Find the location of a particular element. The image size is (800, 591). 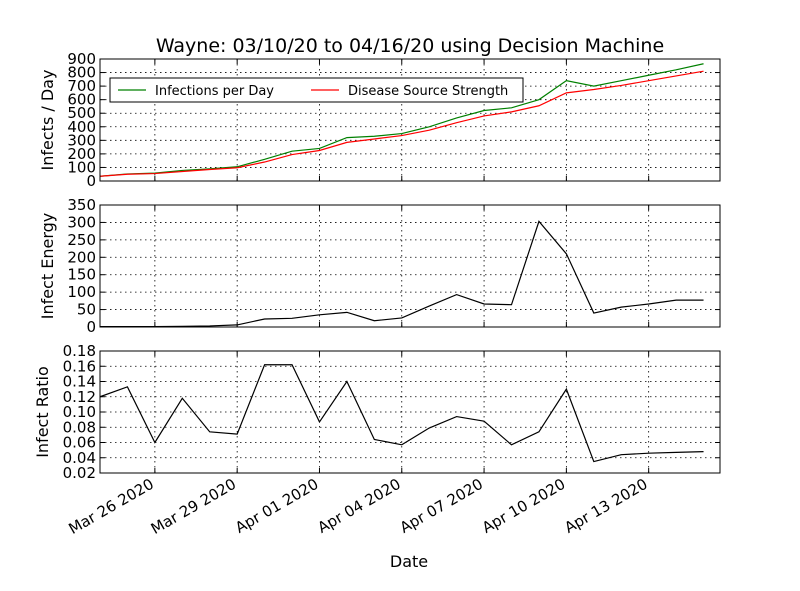

y-tick-label: 0.14 is located at coordinates (79, 382).